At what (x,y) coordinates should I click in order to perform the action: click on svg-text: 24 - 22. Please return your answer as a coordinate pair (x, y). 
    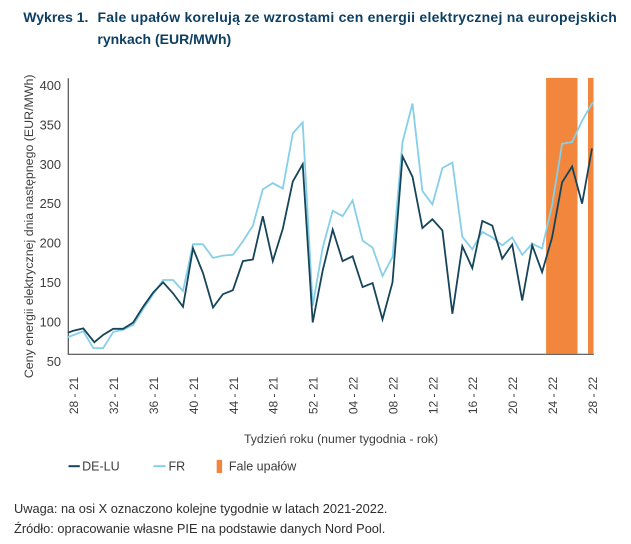
    Looking at the image, I should click on (553, 395).